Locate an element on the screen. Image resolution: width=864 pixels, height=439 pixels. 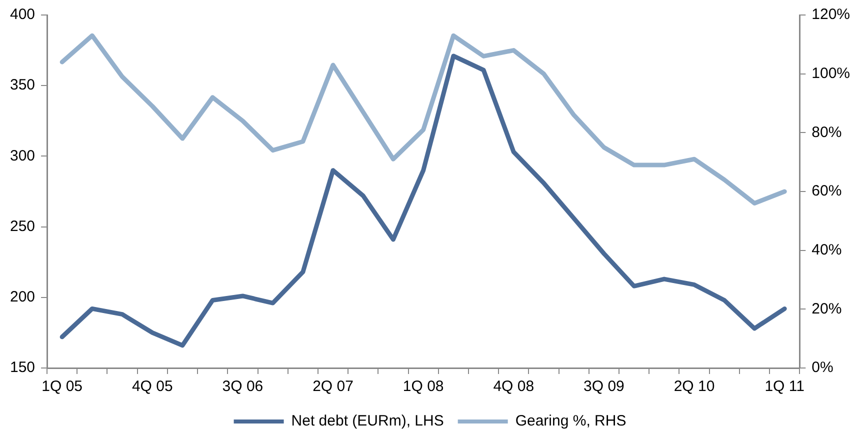
x-tick-label: 1Q 11 is located at coordinates (784, 387).